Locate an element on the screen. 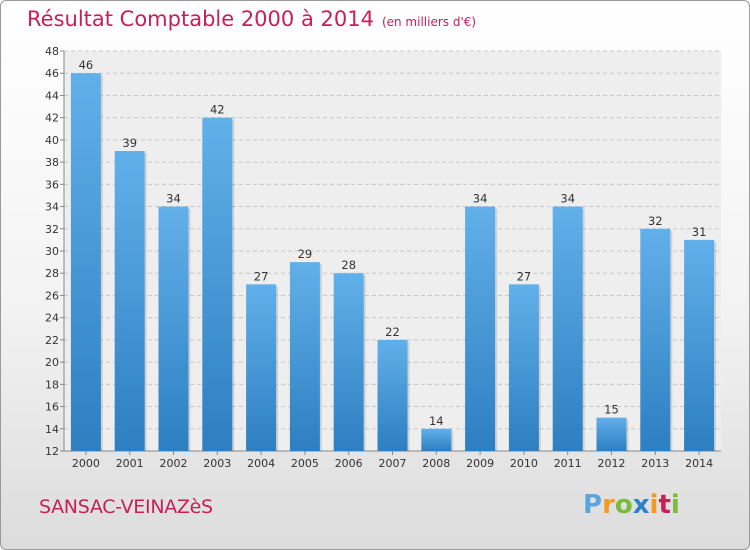 The width and height of the screenshot is (750, 550). x-tick-label: 2013 is located at coordinates (655, 463).